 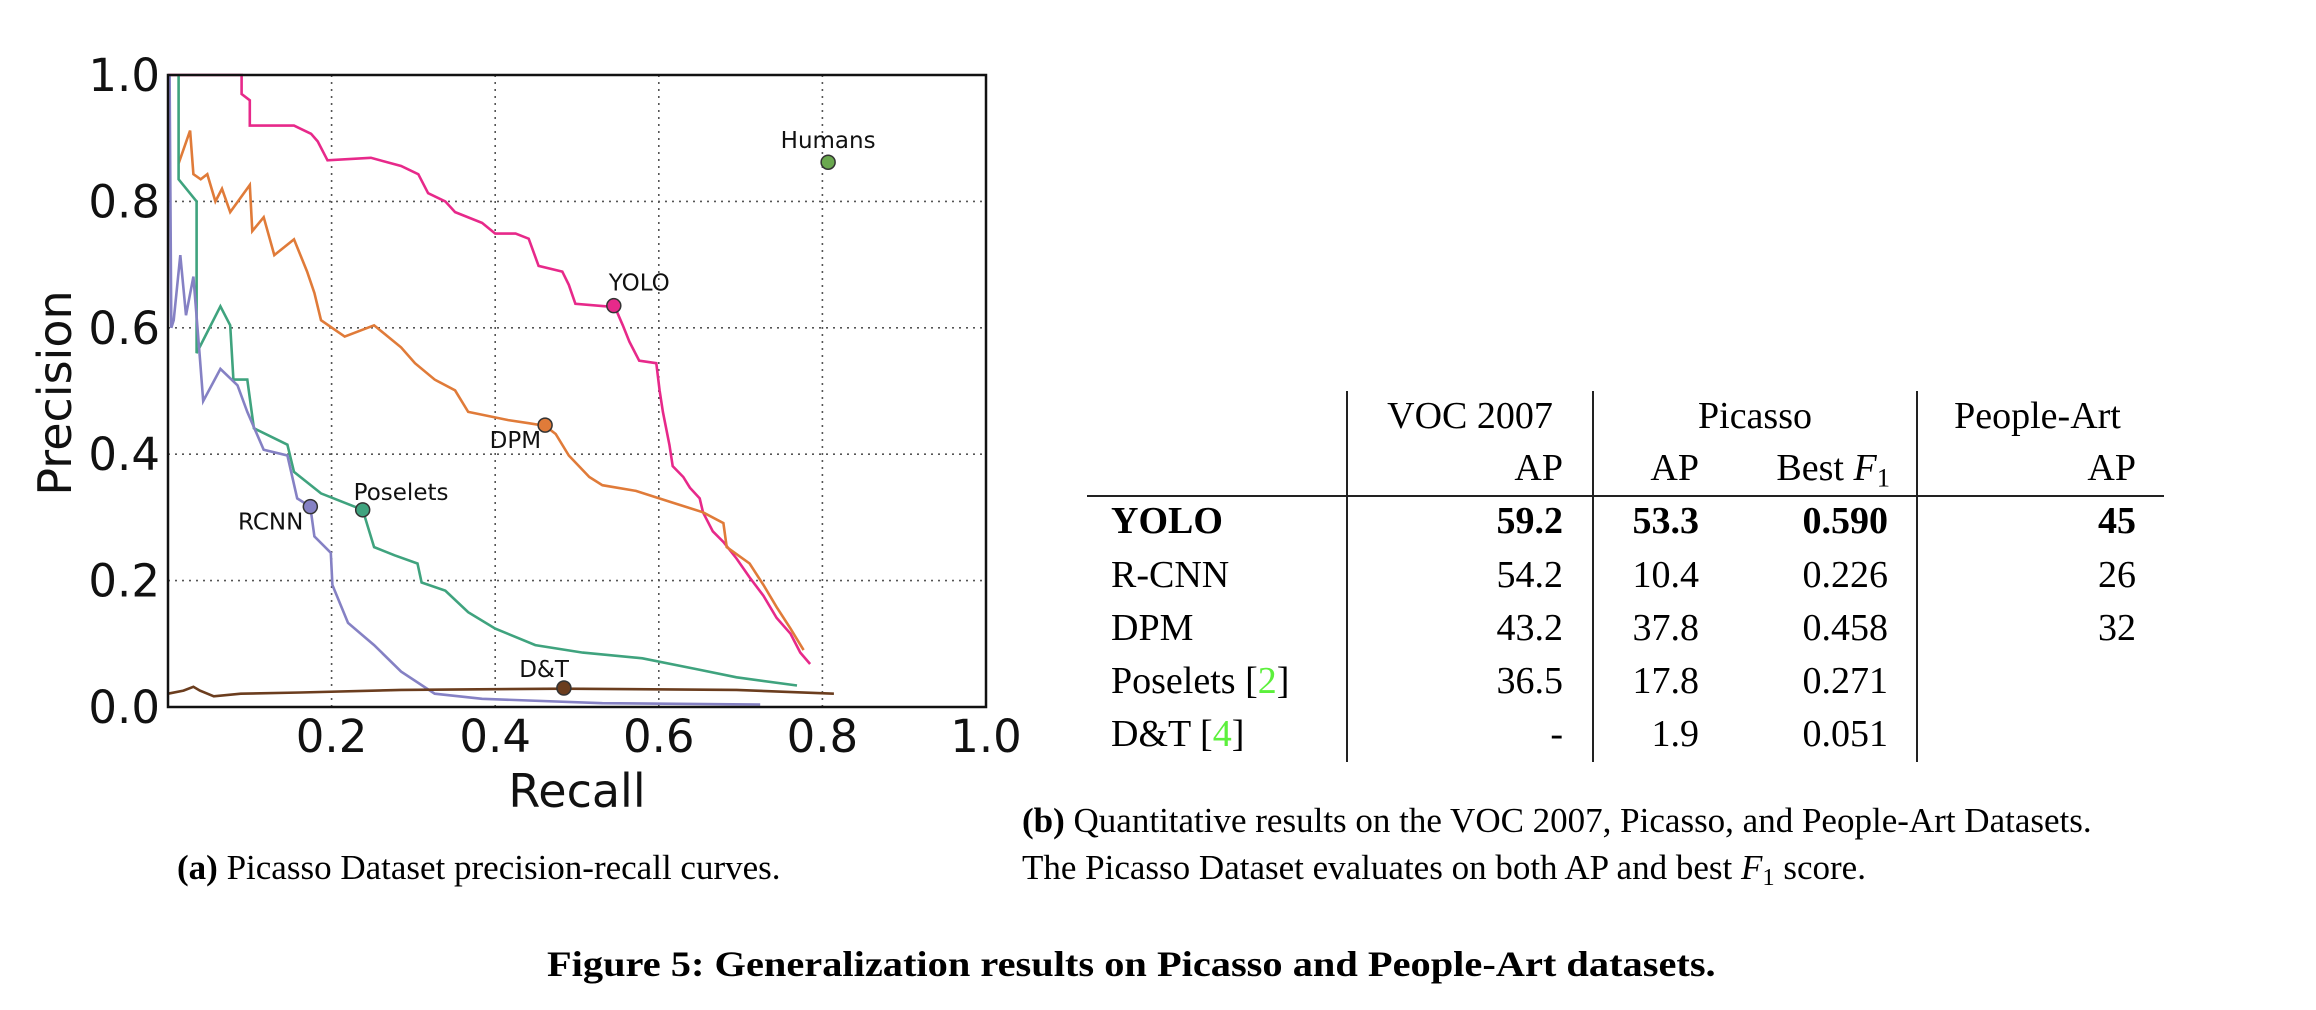 I want to click on cell-picasso-ap: 1.9, so click(x=1675, y=734).